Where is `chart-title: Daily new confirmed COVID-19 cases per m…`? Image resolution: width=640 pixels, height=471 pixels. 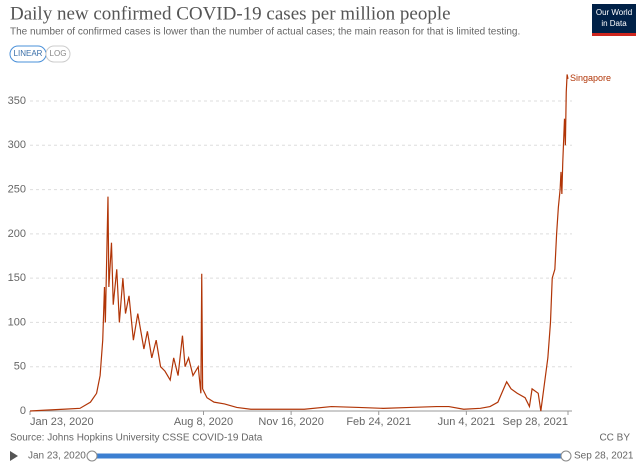
chart-title: Daily new confirmed COVID-19 cases per m… is located at coordinates (230, 13).